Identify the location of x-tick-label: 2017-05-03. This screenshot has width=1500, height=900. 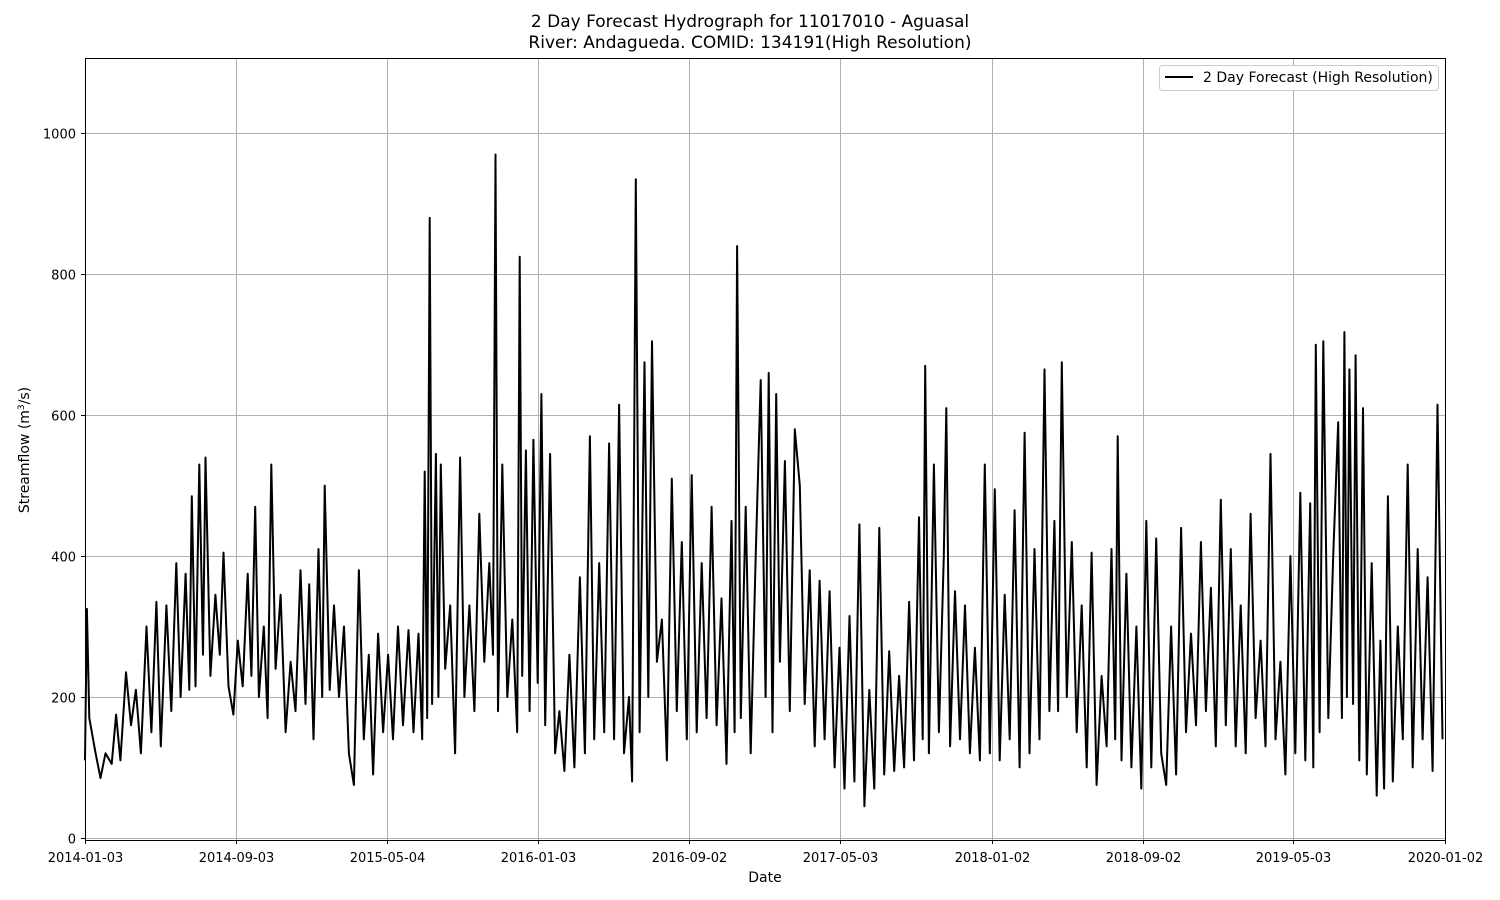
(841, 858).